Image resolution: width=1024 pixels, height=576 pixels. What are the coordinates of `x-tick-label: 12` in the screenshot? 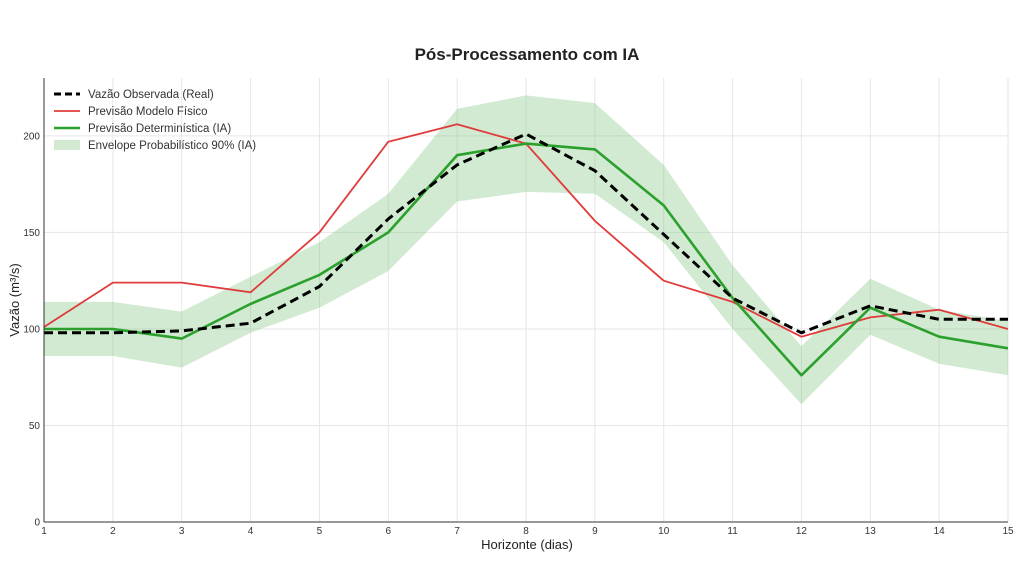 It's located at (802, 531).